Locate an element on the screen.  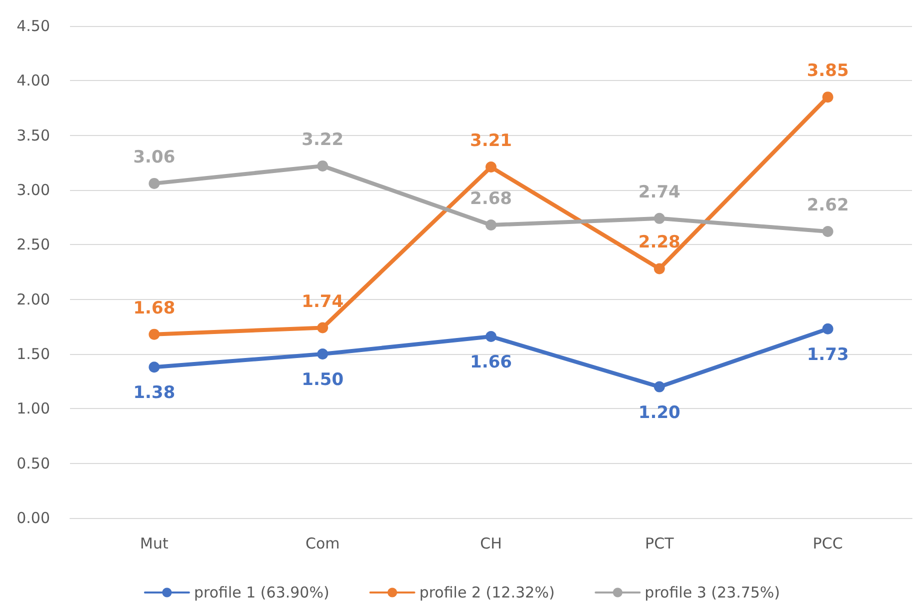
y-tick-label: 4.50 is located at coordinates (33, 26).